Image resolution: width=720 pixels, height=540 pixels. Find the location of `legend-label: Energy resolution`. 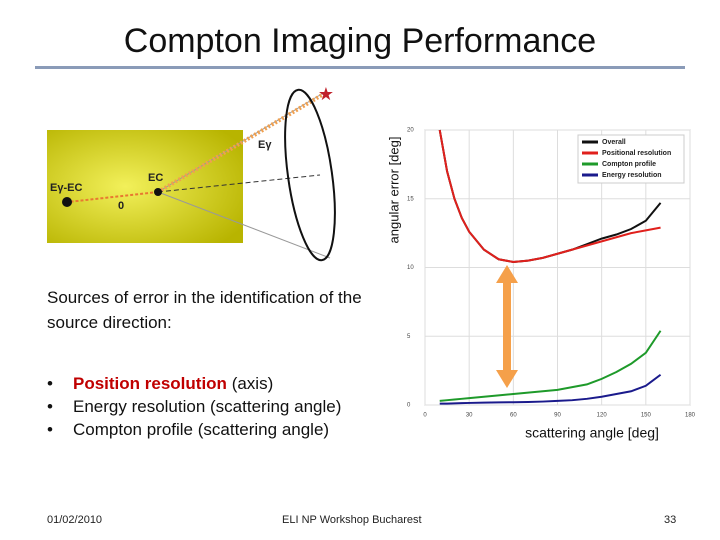

legend-label: Energy resolution is located at coordinates (632, 175).